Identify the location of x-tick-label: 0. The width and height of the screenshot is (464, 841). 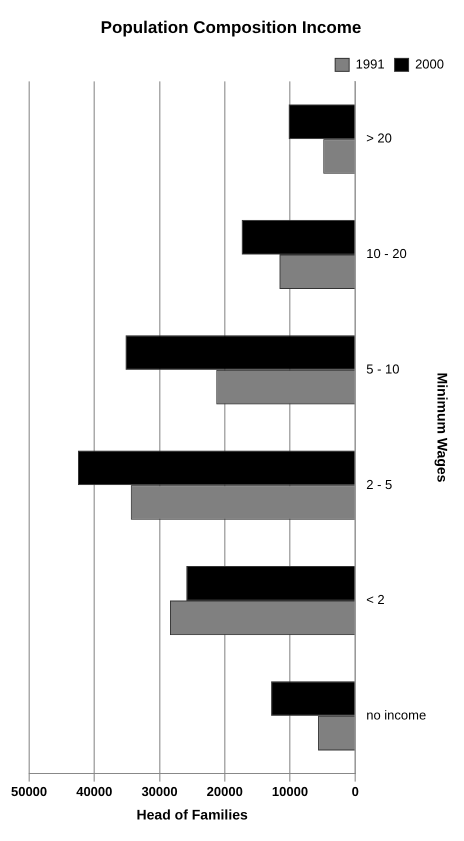
(355, 791).